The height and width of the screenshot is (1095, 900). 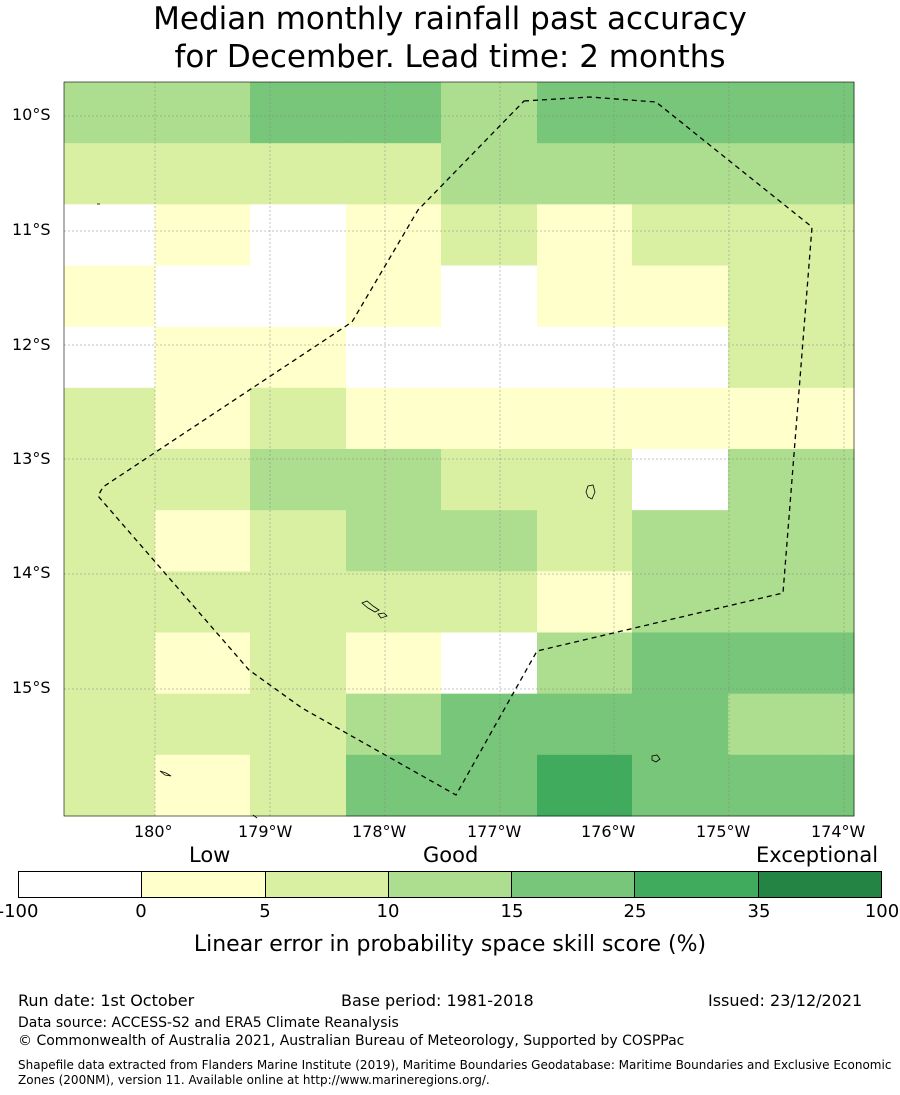 What do you see at coordinates (608, 831) in the screenshot?
I see `lon-label-176w: 176°W` at bounding box center [608, 831].